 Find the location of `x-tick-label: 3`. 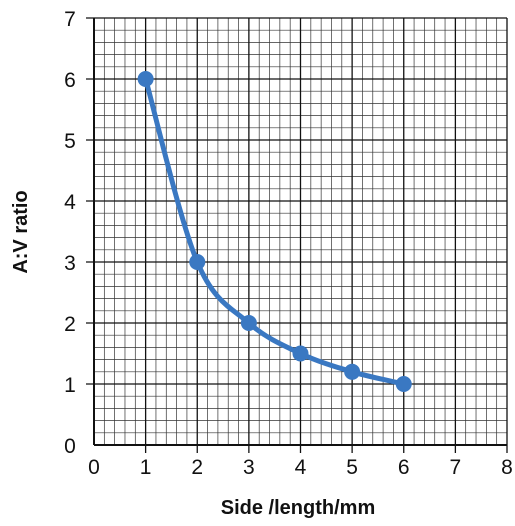

x-tick-label: 3 is located at coordinates (249, 467).